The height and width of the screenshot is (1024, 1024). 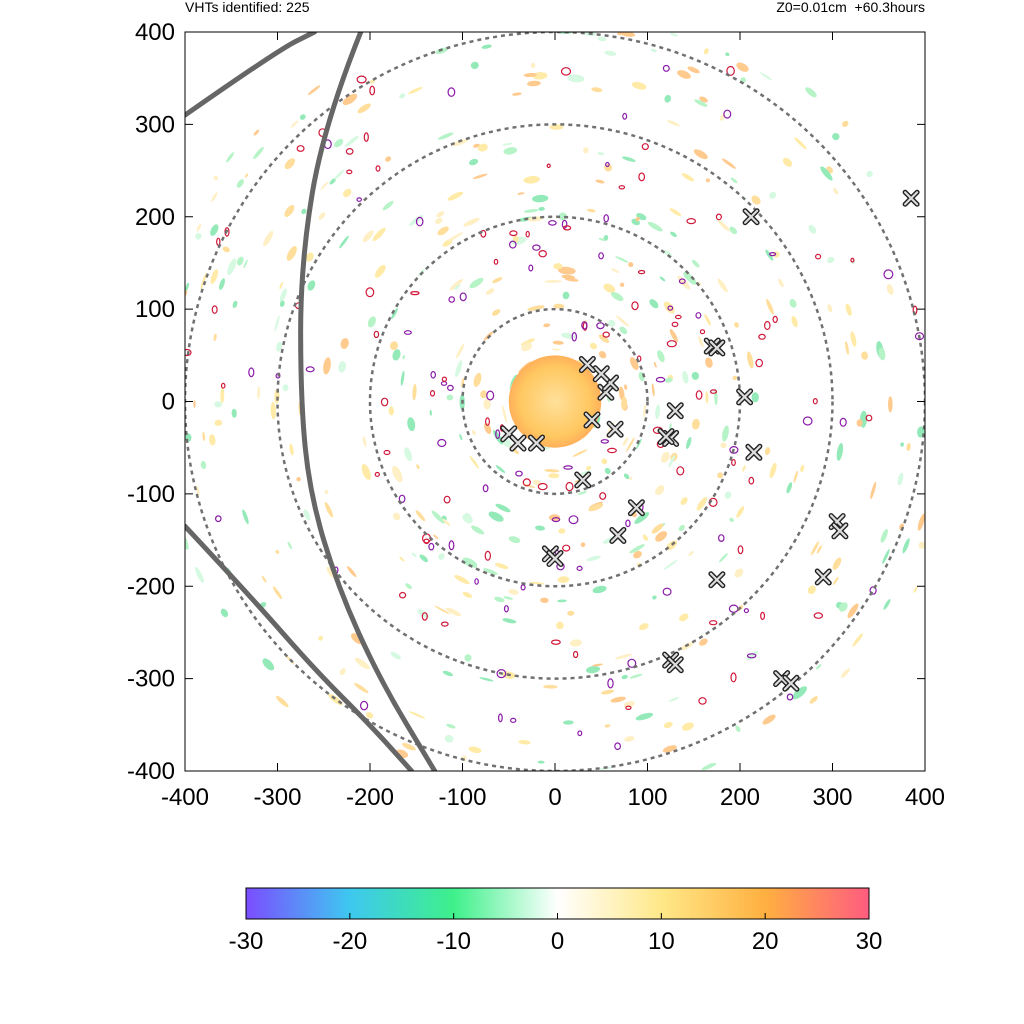 I want to click on colorbar-tick-label: -30, so click(x=246, y=941).